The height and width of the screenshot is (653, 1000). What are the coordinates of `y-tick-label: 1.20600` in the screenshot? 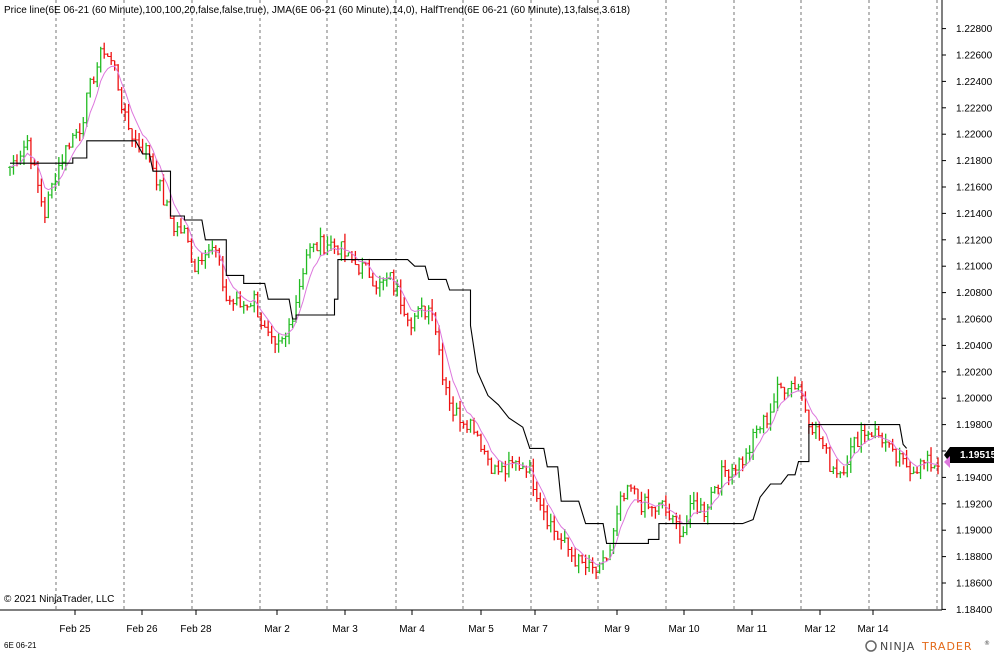 It's located at (974, 320).